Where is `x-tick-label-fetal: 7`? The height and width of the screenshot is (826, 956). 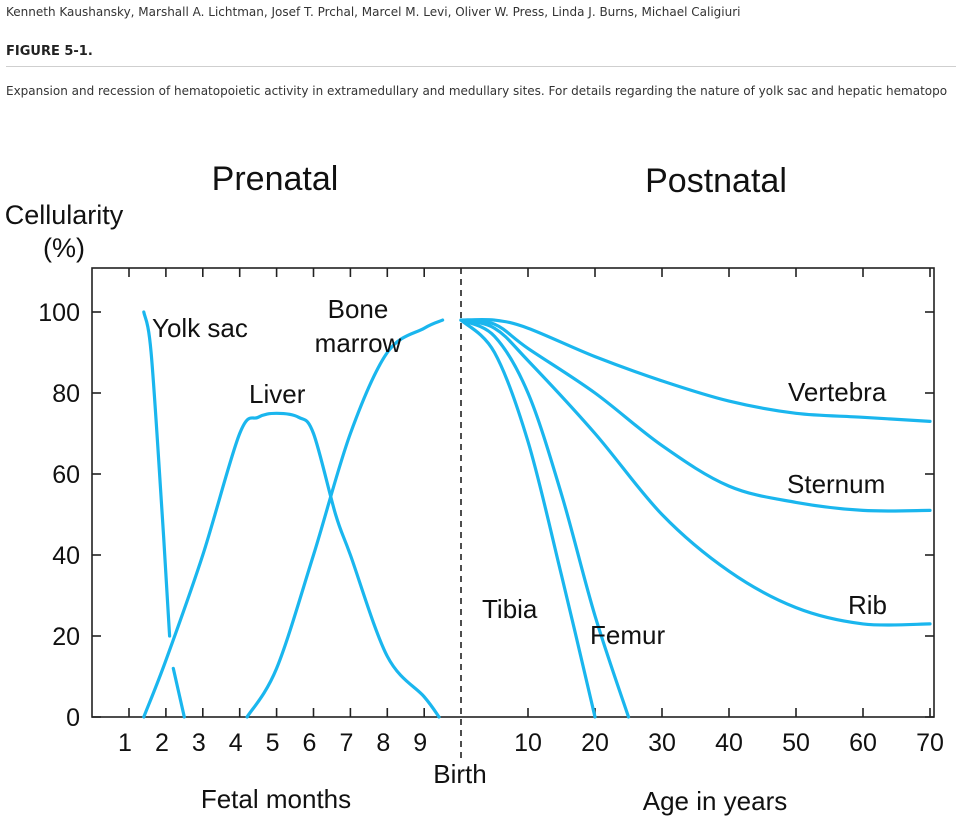
x-tick-label-fetal: 7 is located at coordinates (346, 743).